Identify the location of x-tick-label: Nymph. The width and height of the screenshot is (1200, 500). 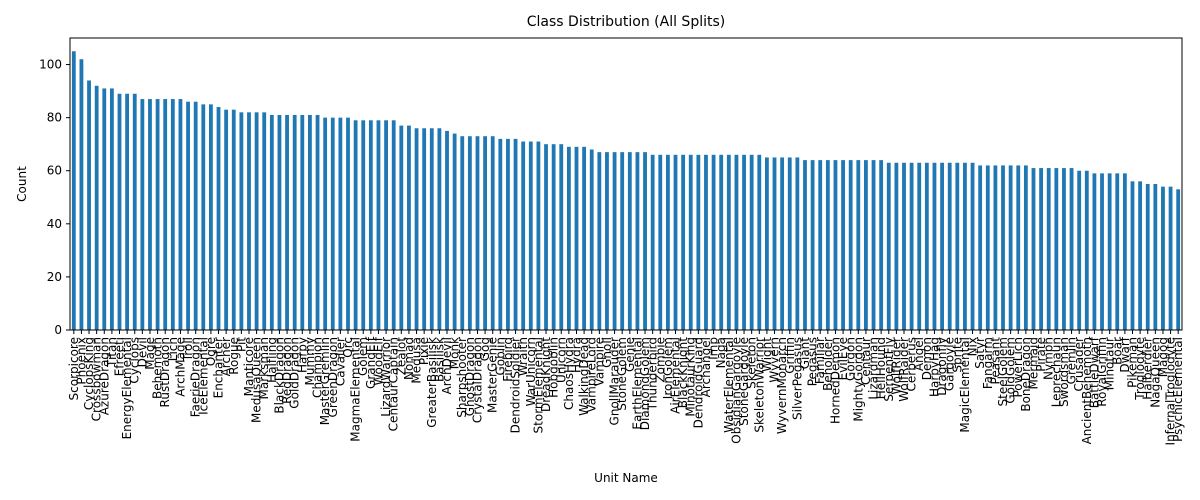
(1049, 358).